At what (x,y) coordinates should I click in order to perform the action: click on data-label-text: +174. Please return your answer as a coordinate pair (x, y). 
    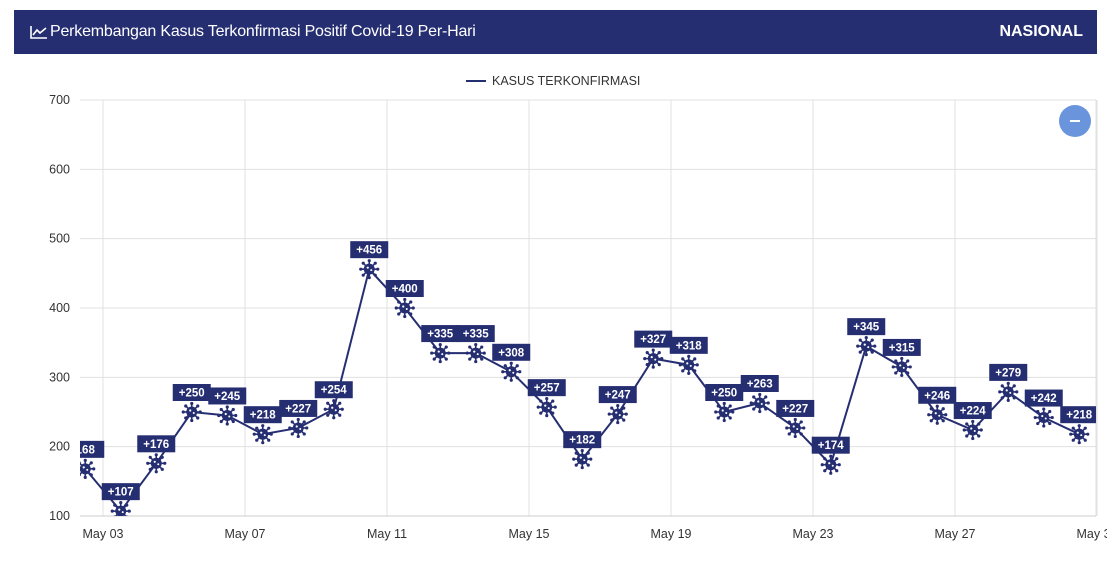
    Looking at the image, I should click on (831, 446).